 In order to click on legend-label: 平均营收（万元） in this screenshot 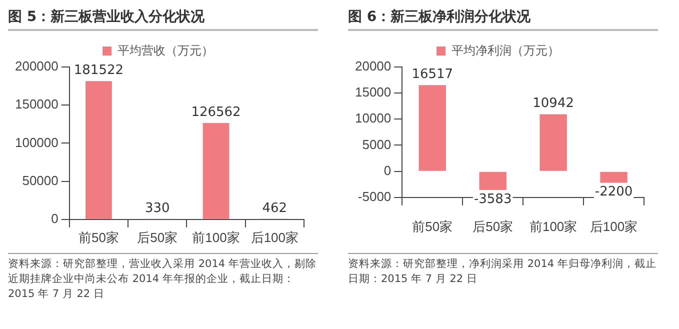, I will do `click(166, 50)`.